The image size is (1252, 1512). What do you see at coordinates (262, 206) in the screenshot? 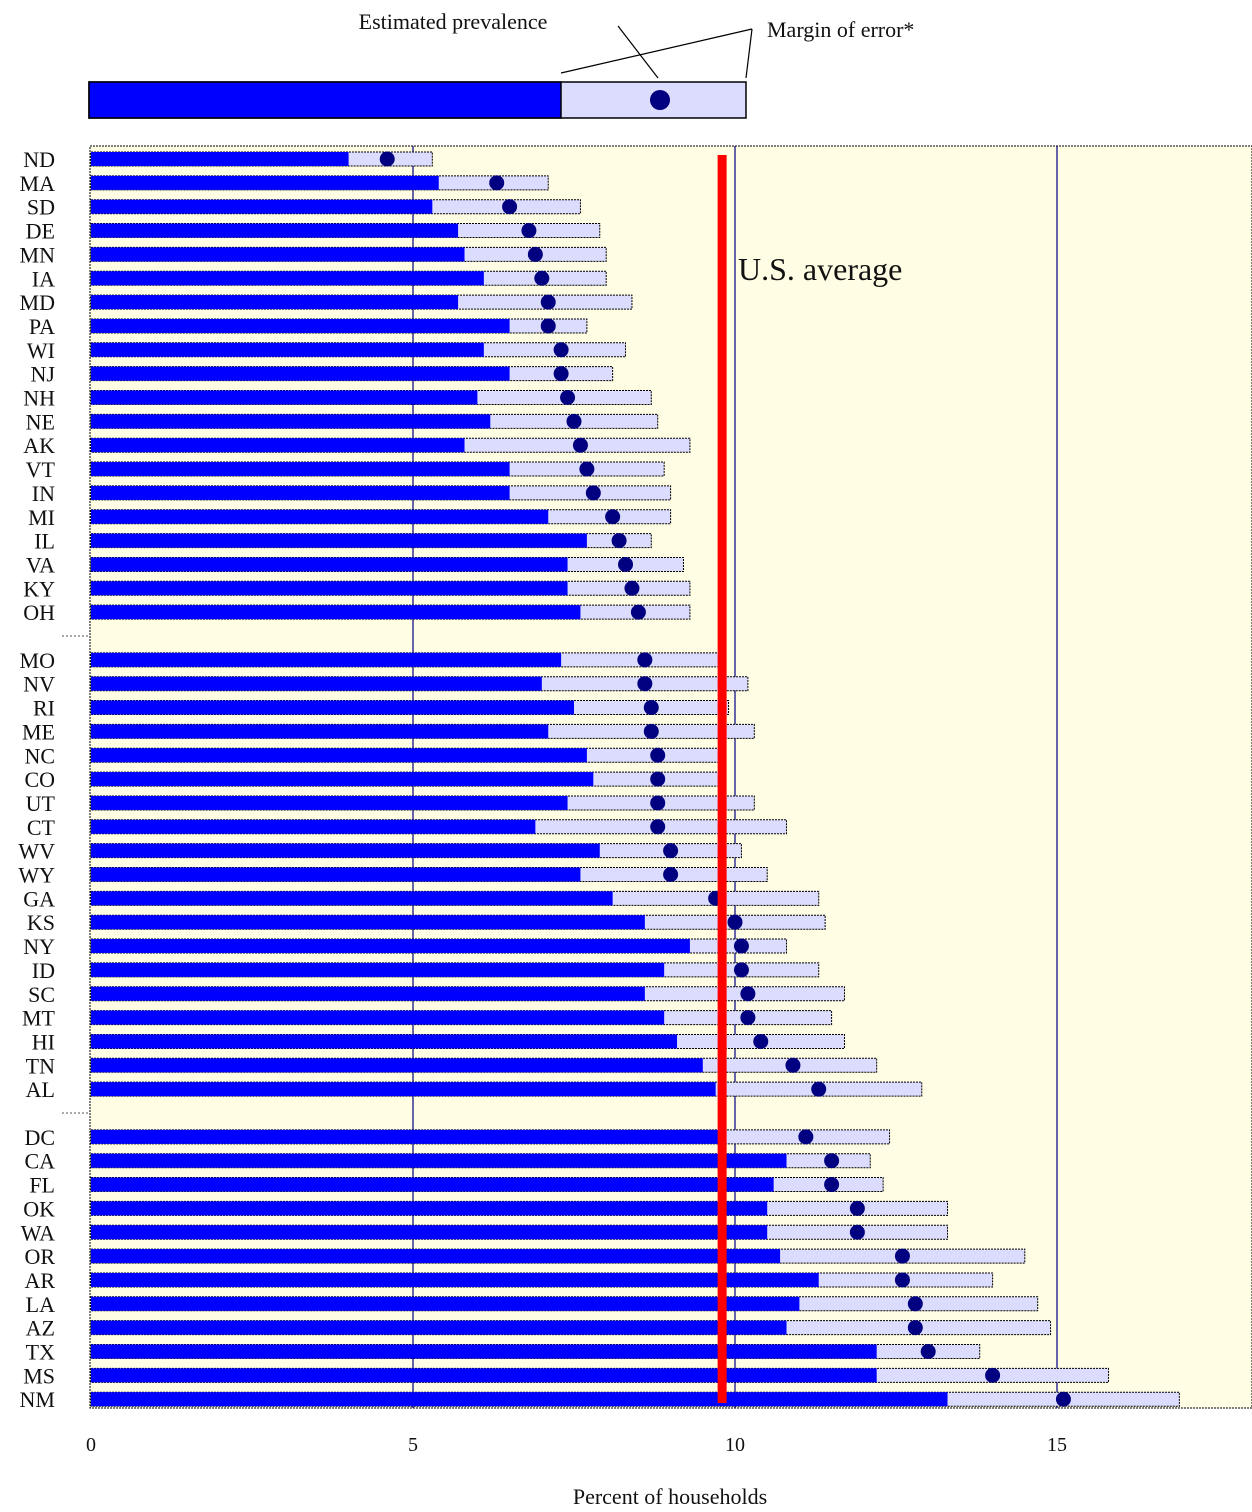
I see `lower-bar-sd` at bounding box center [262, 206].